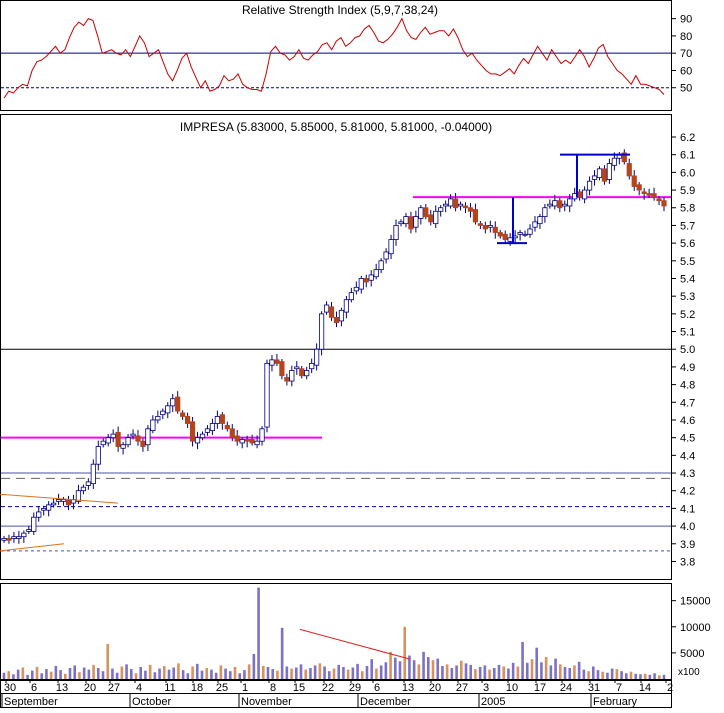  I want to click on date-tick-label: 2, so click(670, 688).